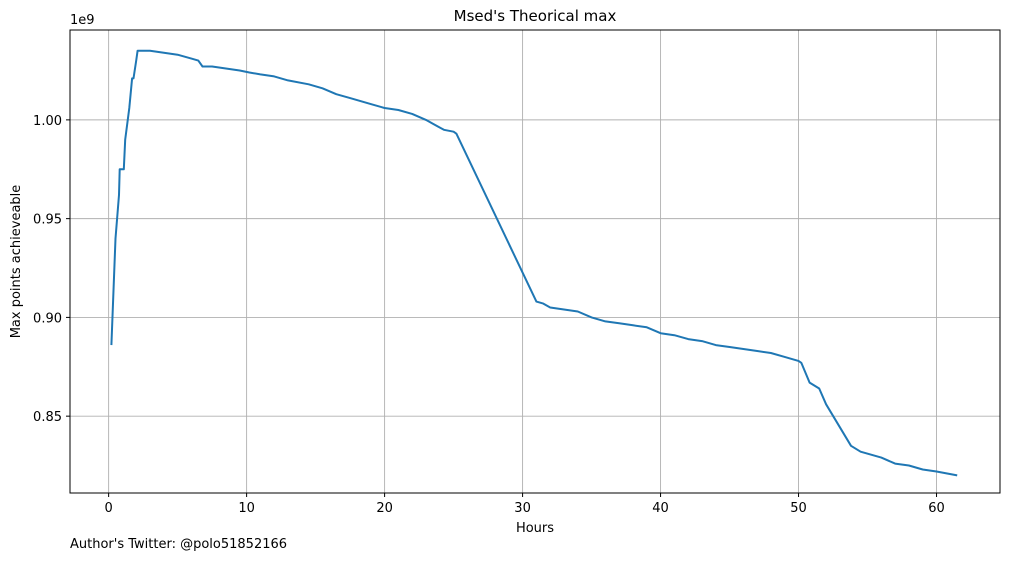  Describe the element at coordinates (108, 508) in the screenshot. I see `x-tick-label: 0` at that location.